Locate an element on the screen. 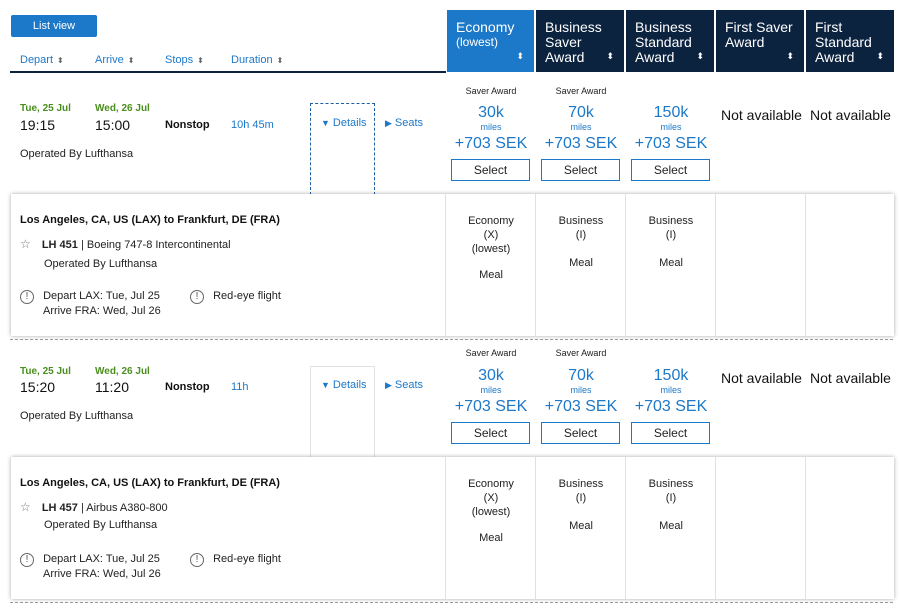 The width and height of the screenshot is (900, 611). cabin-title: First is located at coordinates (829, 27).